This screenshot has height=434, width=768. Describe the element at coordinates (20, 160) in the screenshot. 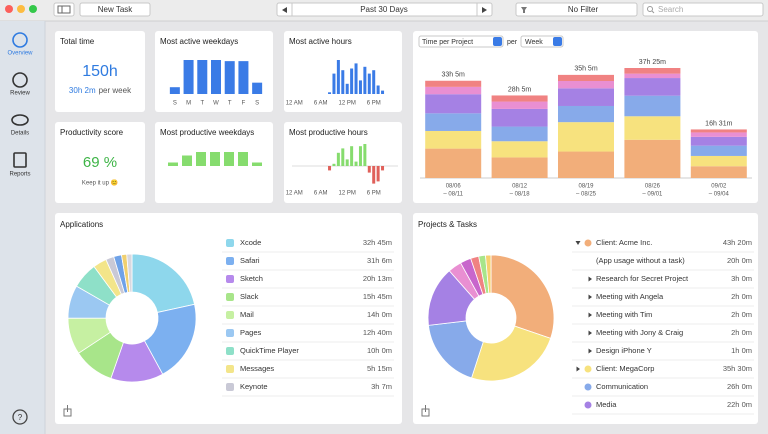

I see `reports-icon` at that location.